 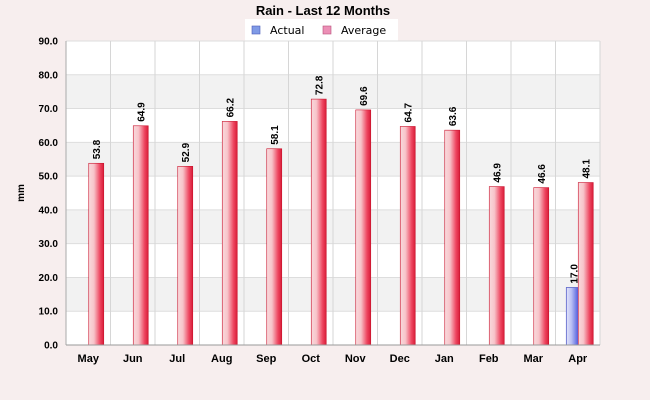 What do you see at coordinates (311, 359) in the screenshot?
I see `x-tick-label: Oct` at bounding box center [311, 359].